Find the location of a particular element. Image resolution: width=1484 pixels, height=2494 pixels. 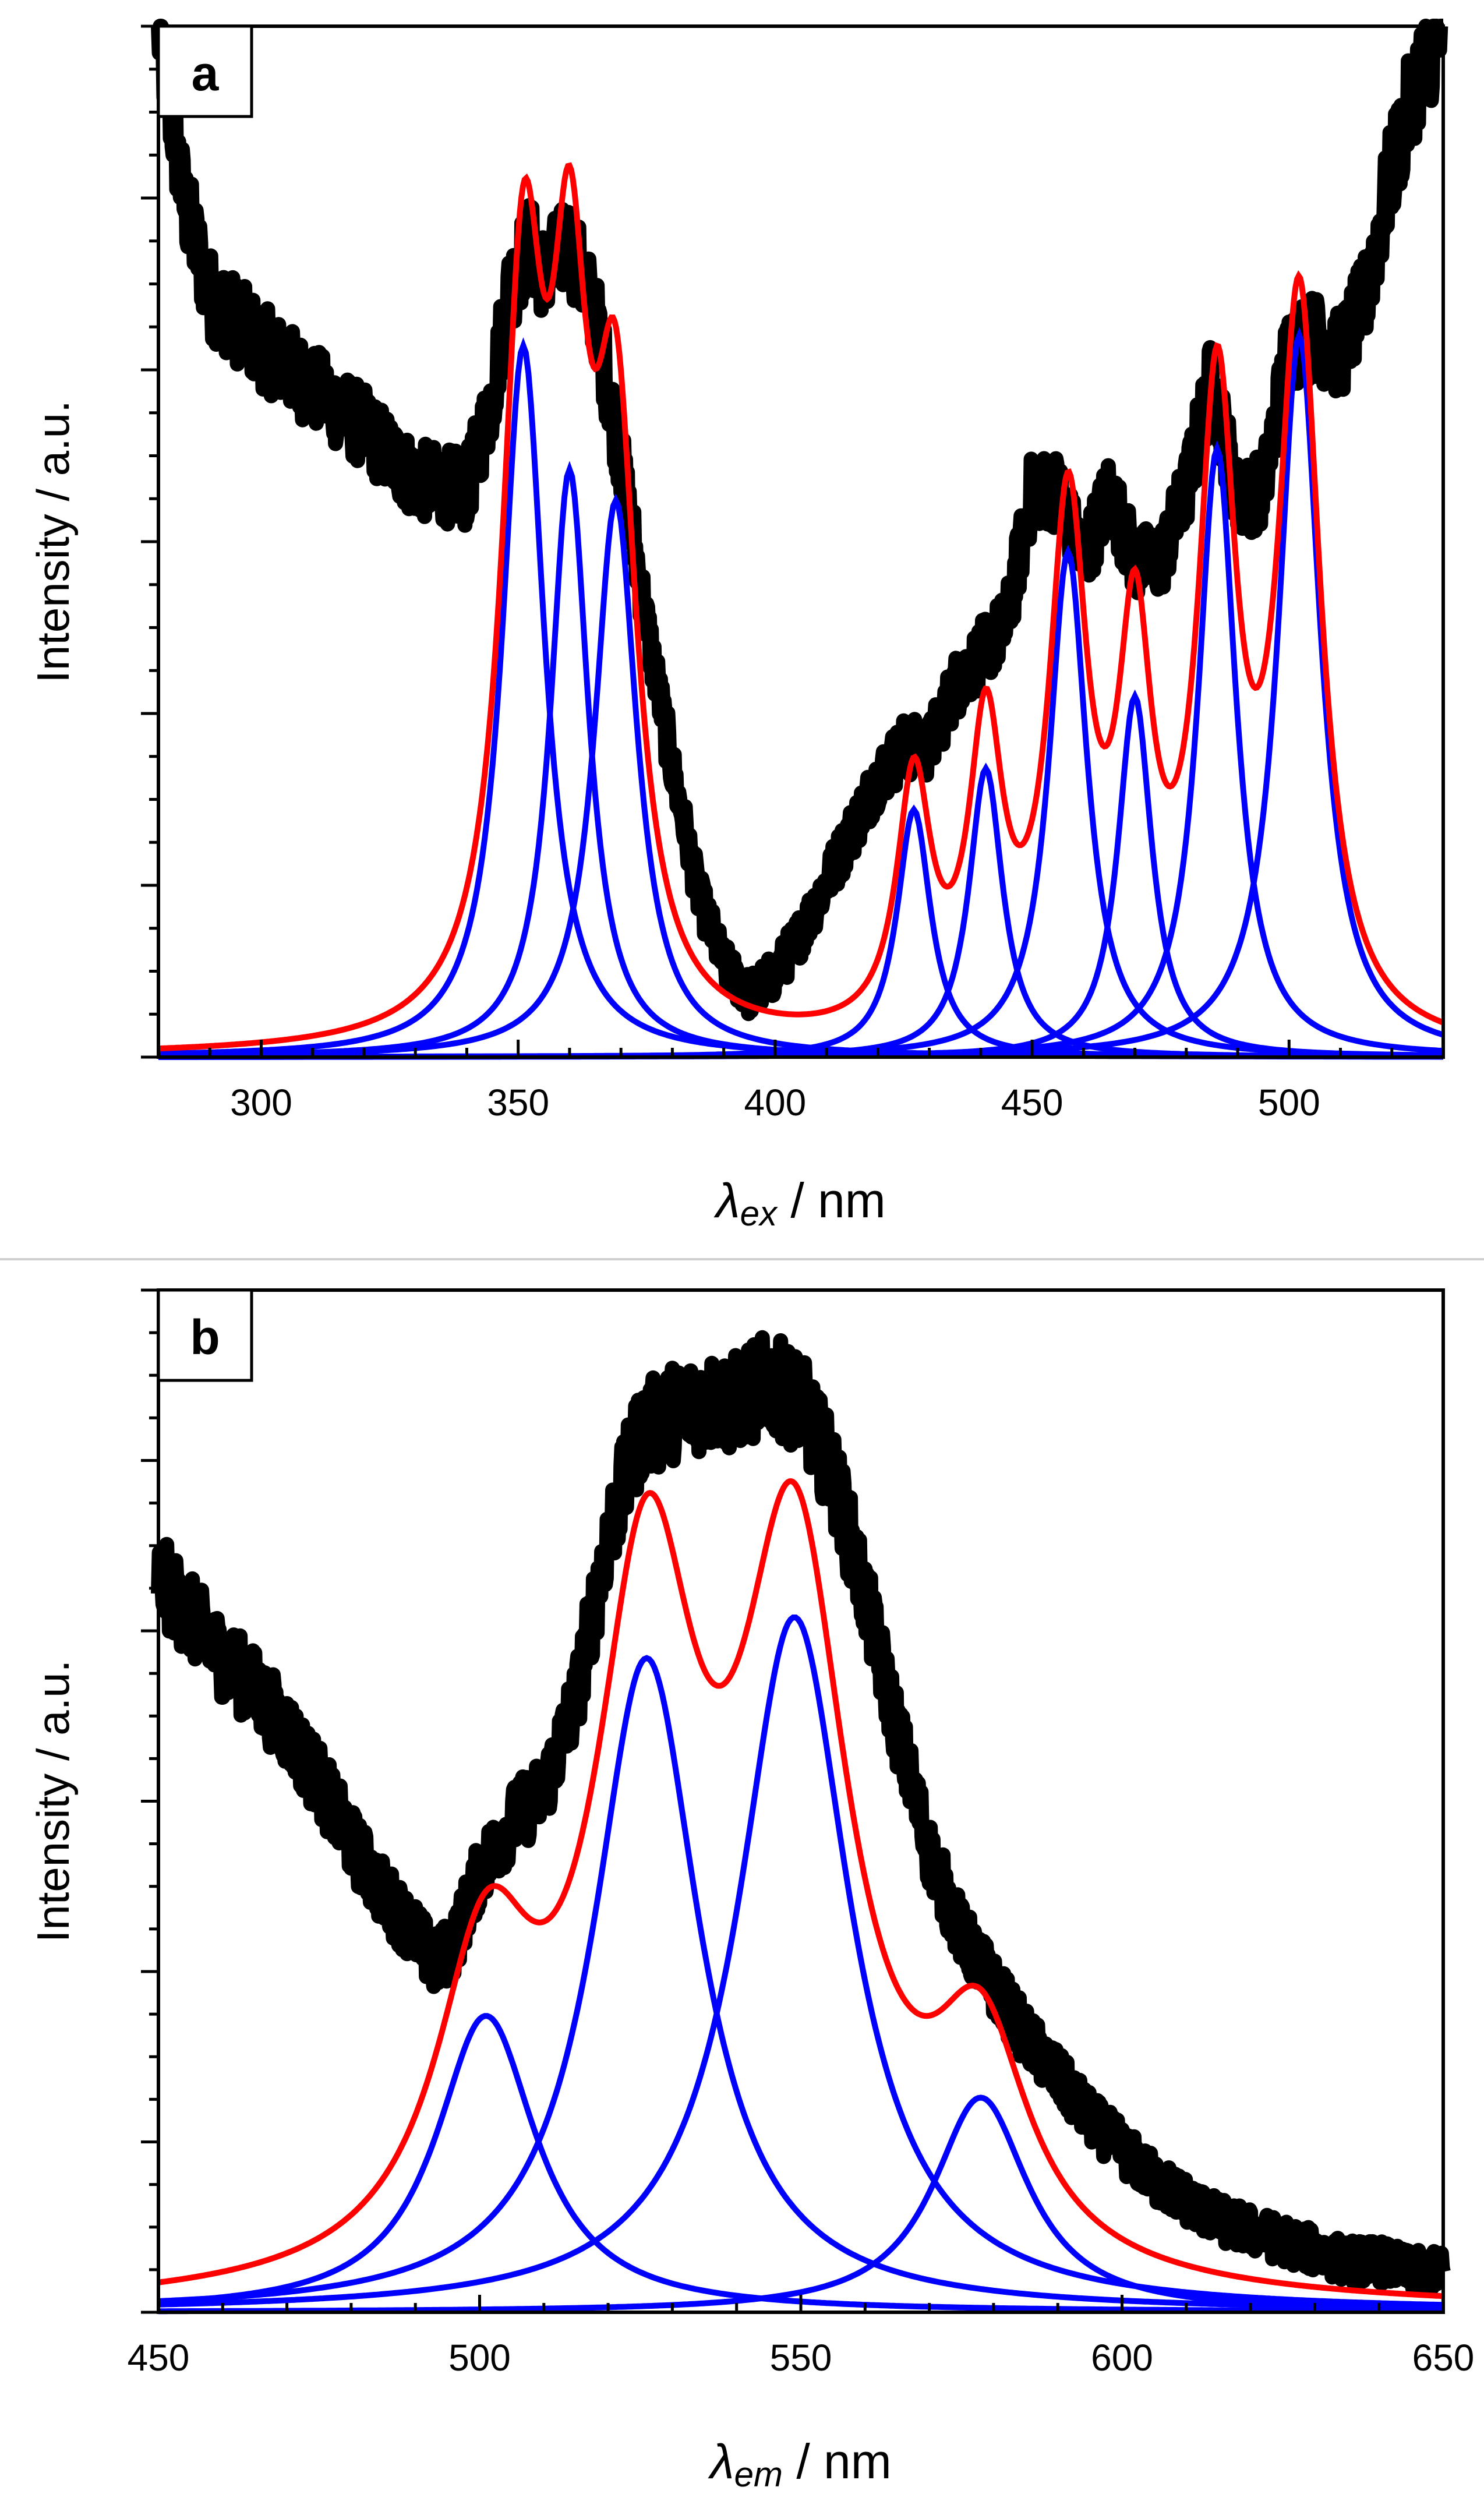

panel-a-x-axis-unit: / nm is located at coordinates (831, 1200).